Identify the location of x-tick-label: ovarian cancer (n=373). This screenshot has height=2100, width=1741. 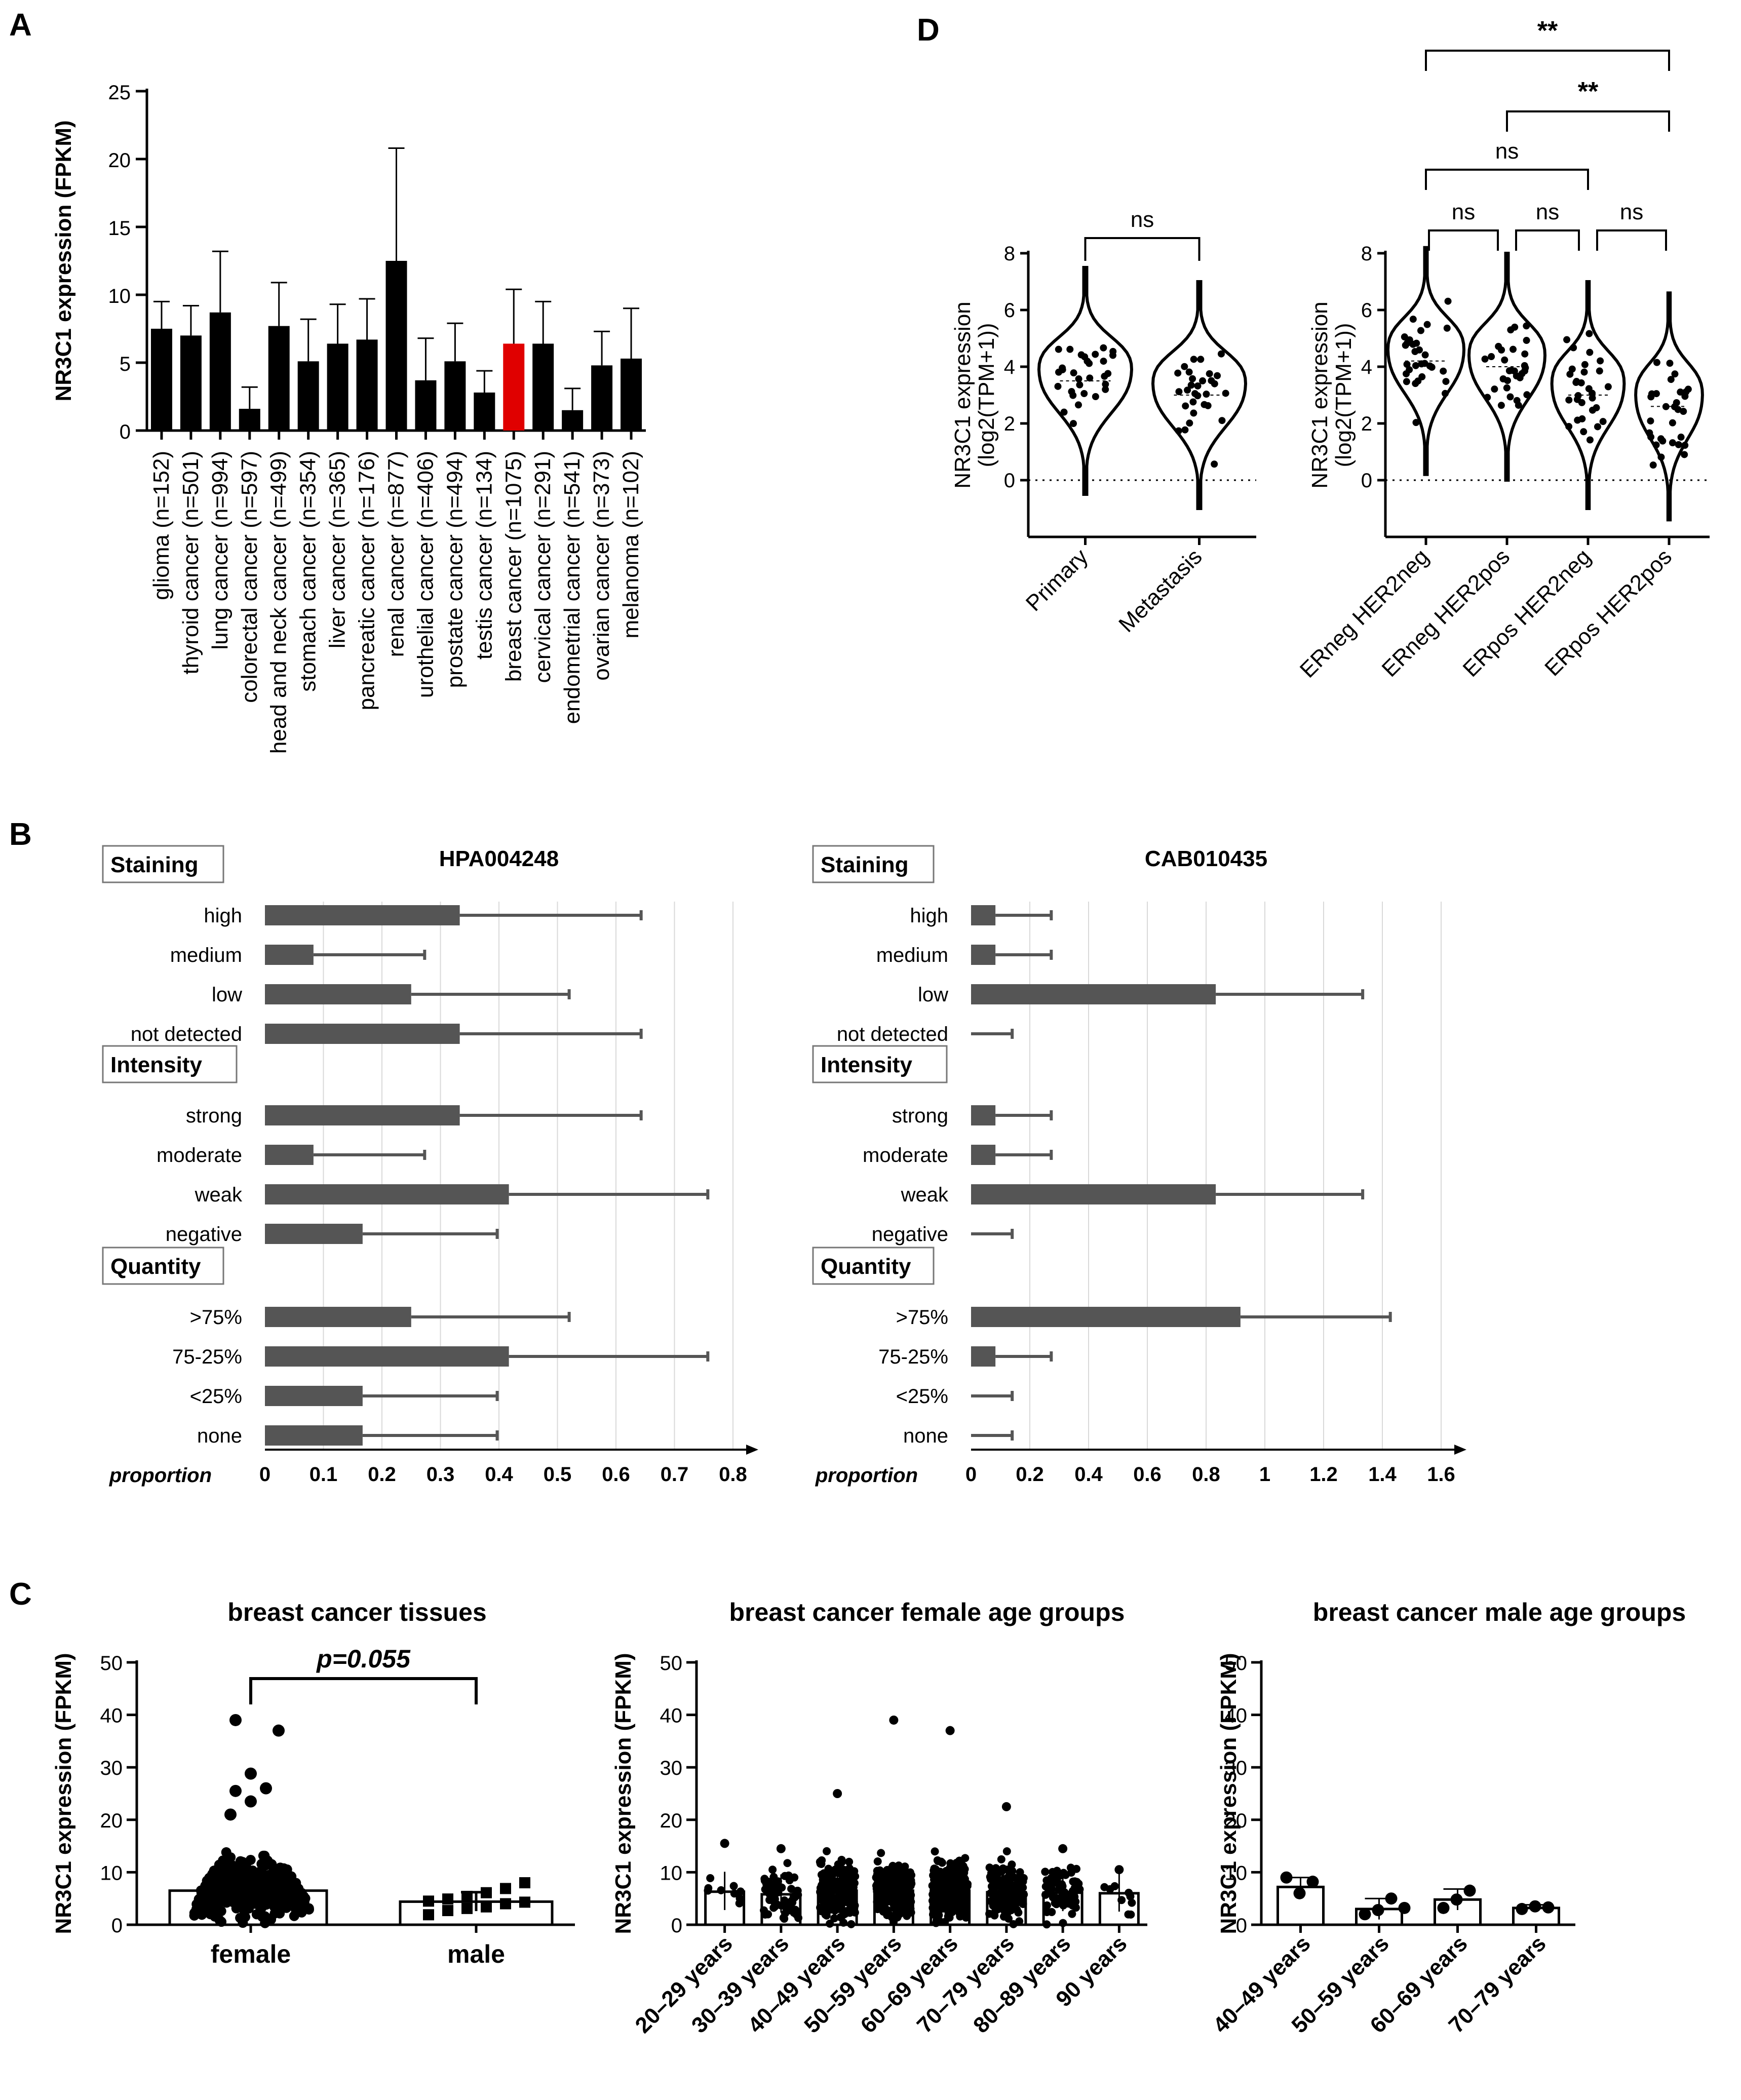
(601, 566).